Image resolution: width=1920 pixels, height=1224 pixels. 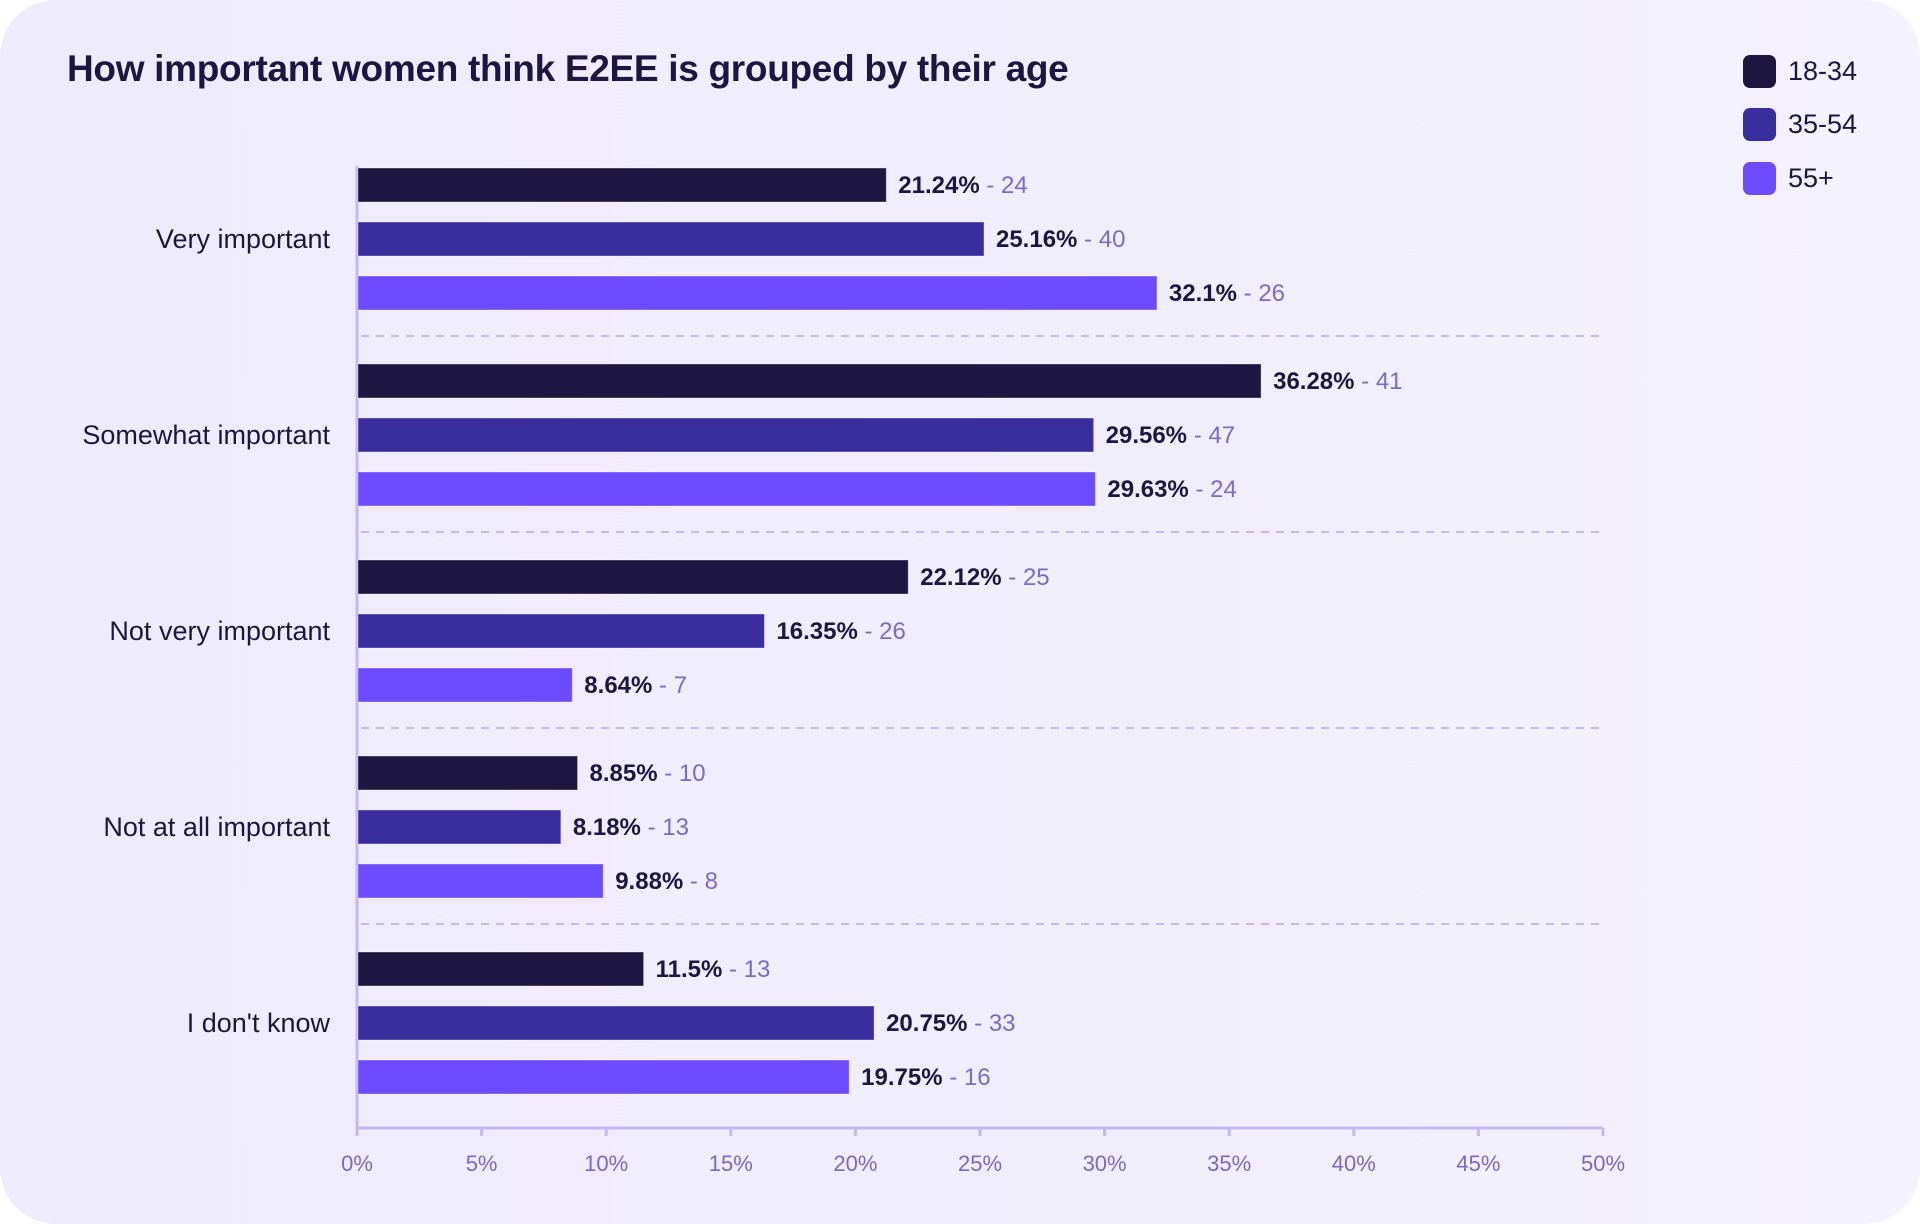 What do you see at coordinates (1823, 124) in the screenshot?
I see `legend-label: 35-54` at bounding box center [1823, 124].